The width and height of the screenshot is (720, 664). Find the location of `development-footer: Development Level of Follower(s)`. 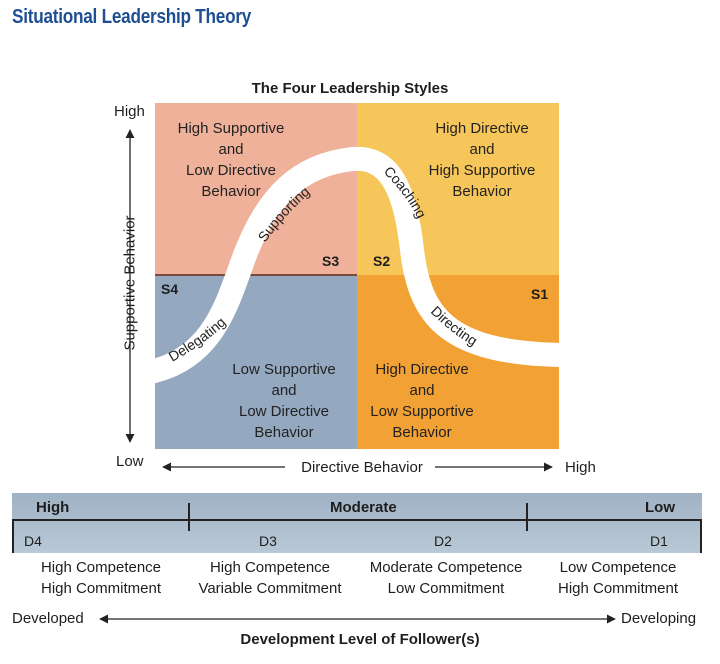

development-footer: Development Level of Follower(s) is located at coordinates (360, 639).